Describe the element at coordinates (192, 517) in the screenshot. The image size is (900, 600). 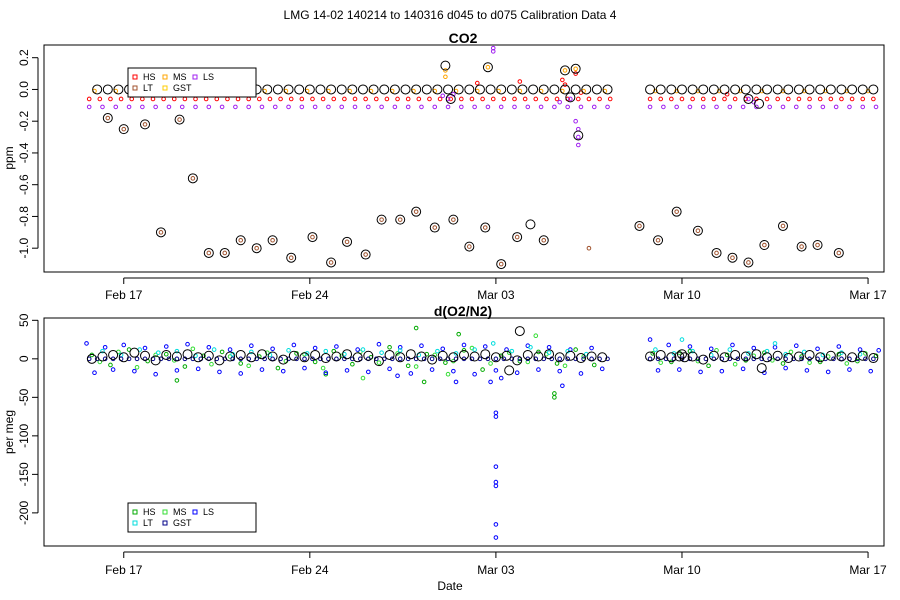
I see `o2n2-legend: HS MS LS LT GST` at that location.